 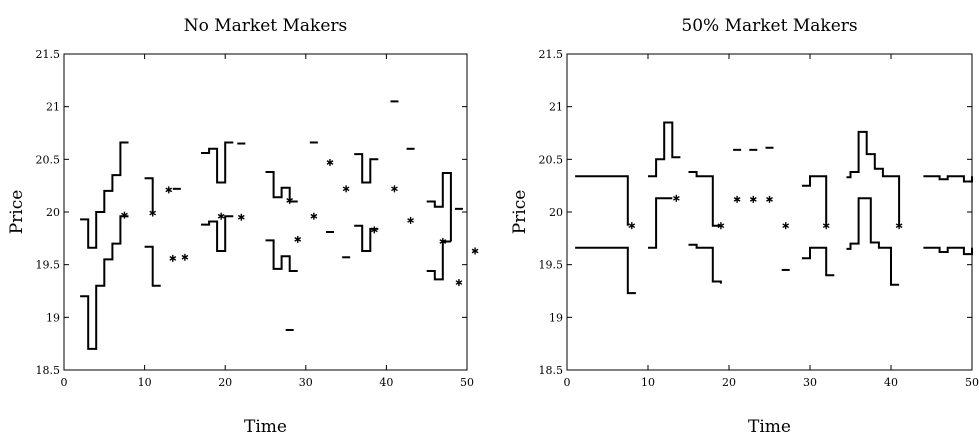 What do you see at coordinates (769, 26) in the screenshot?
I see `chart-title: 50% Market Makers` at bounding box center [769, 26].